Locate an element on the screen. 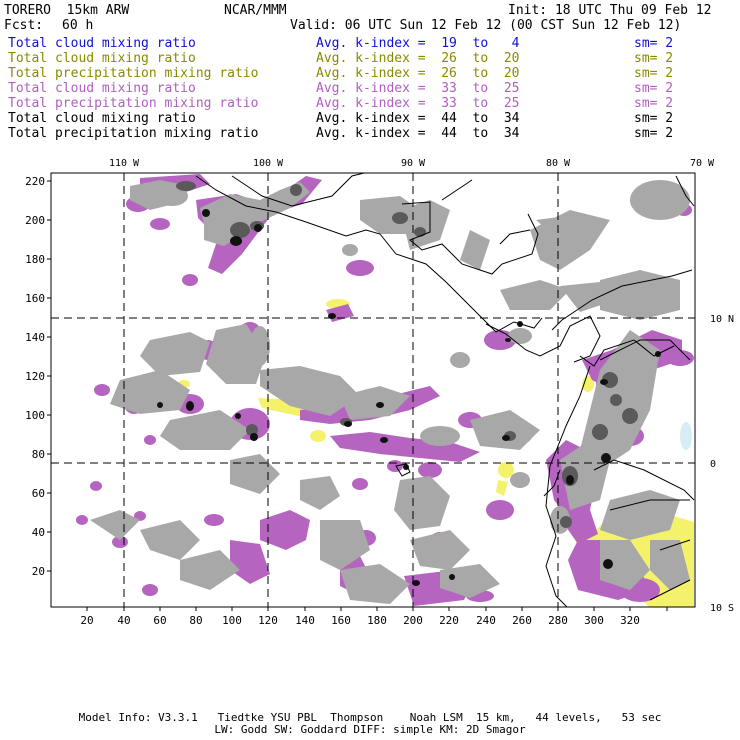 This screenshot has width=740, height=740. x-tick-label: 180 is located at coordinates (377, 620).